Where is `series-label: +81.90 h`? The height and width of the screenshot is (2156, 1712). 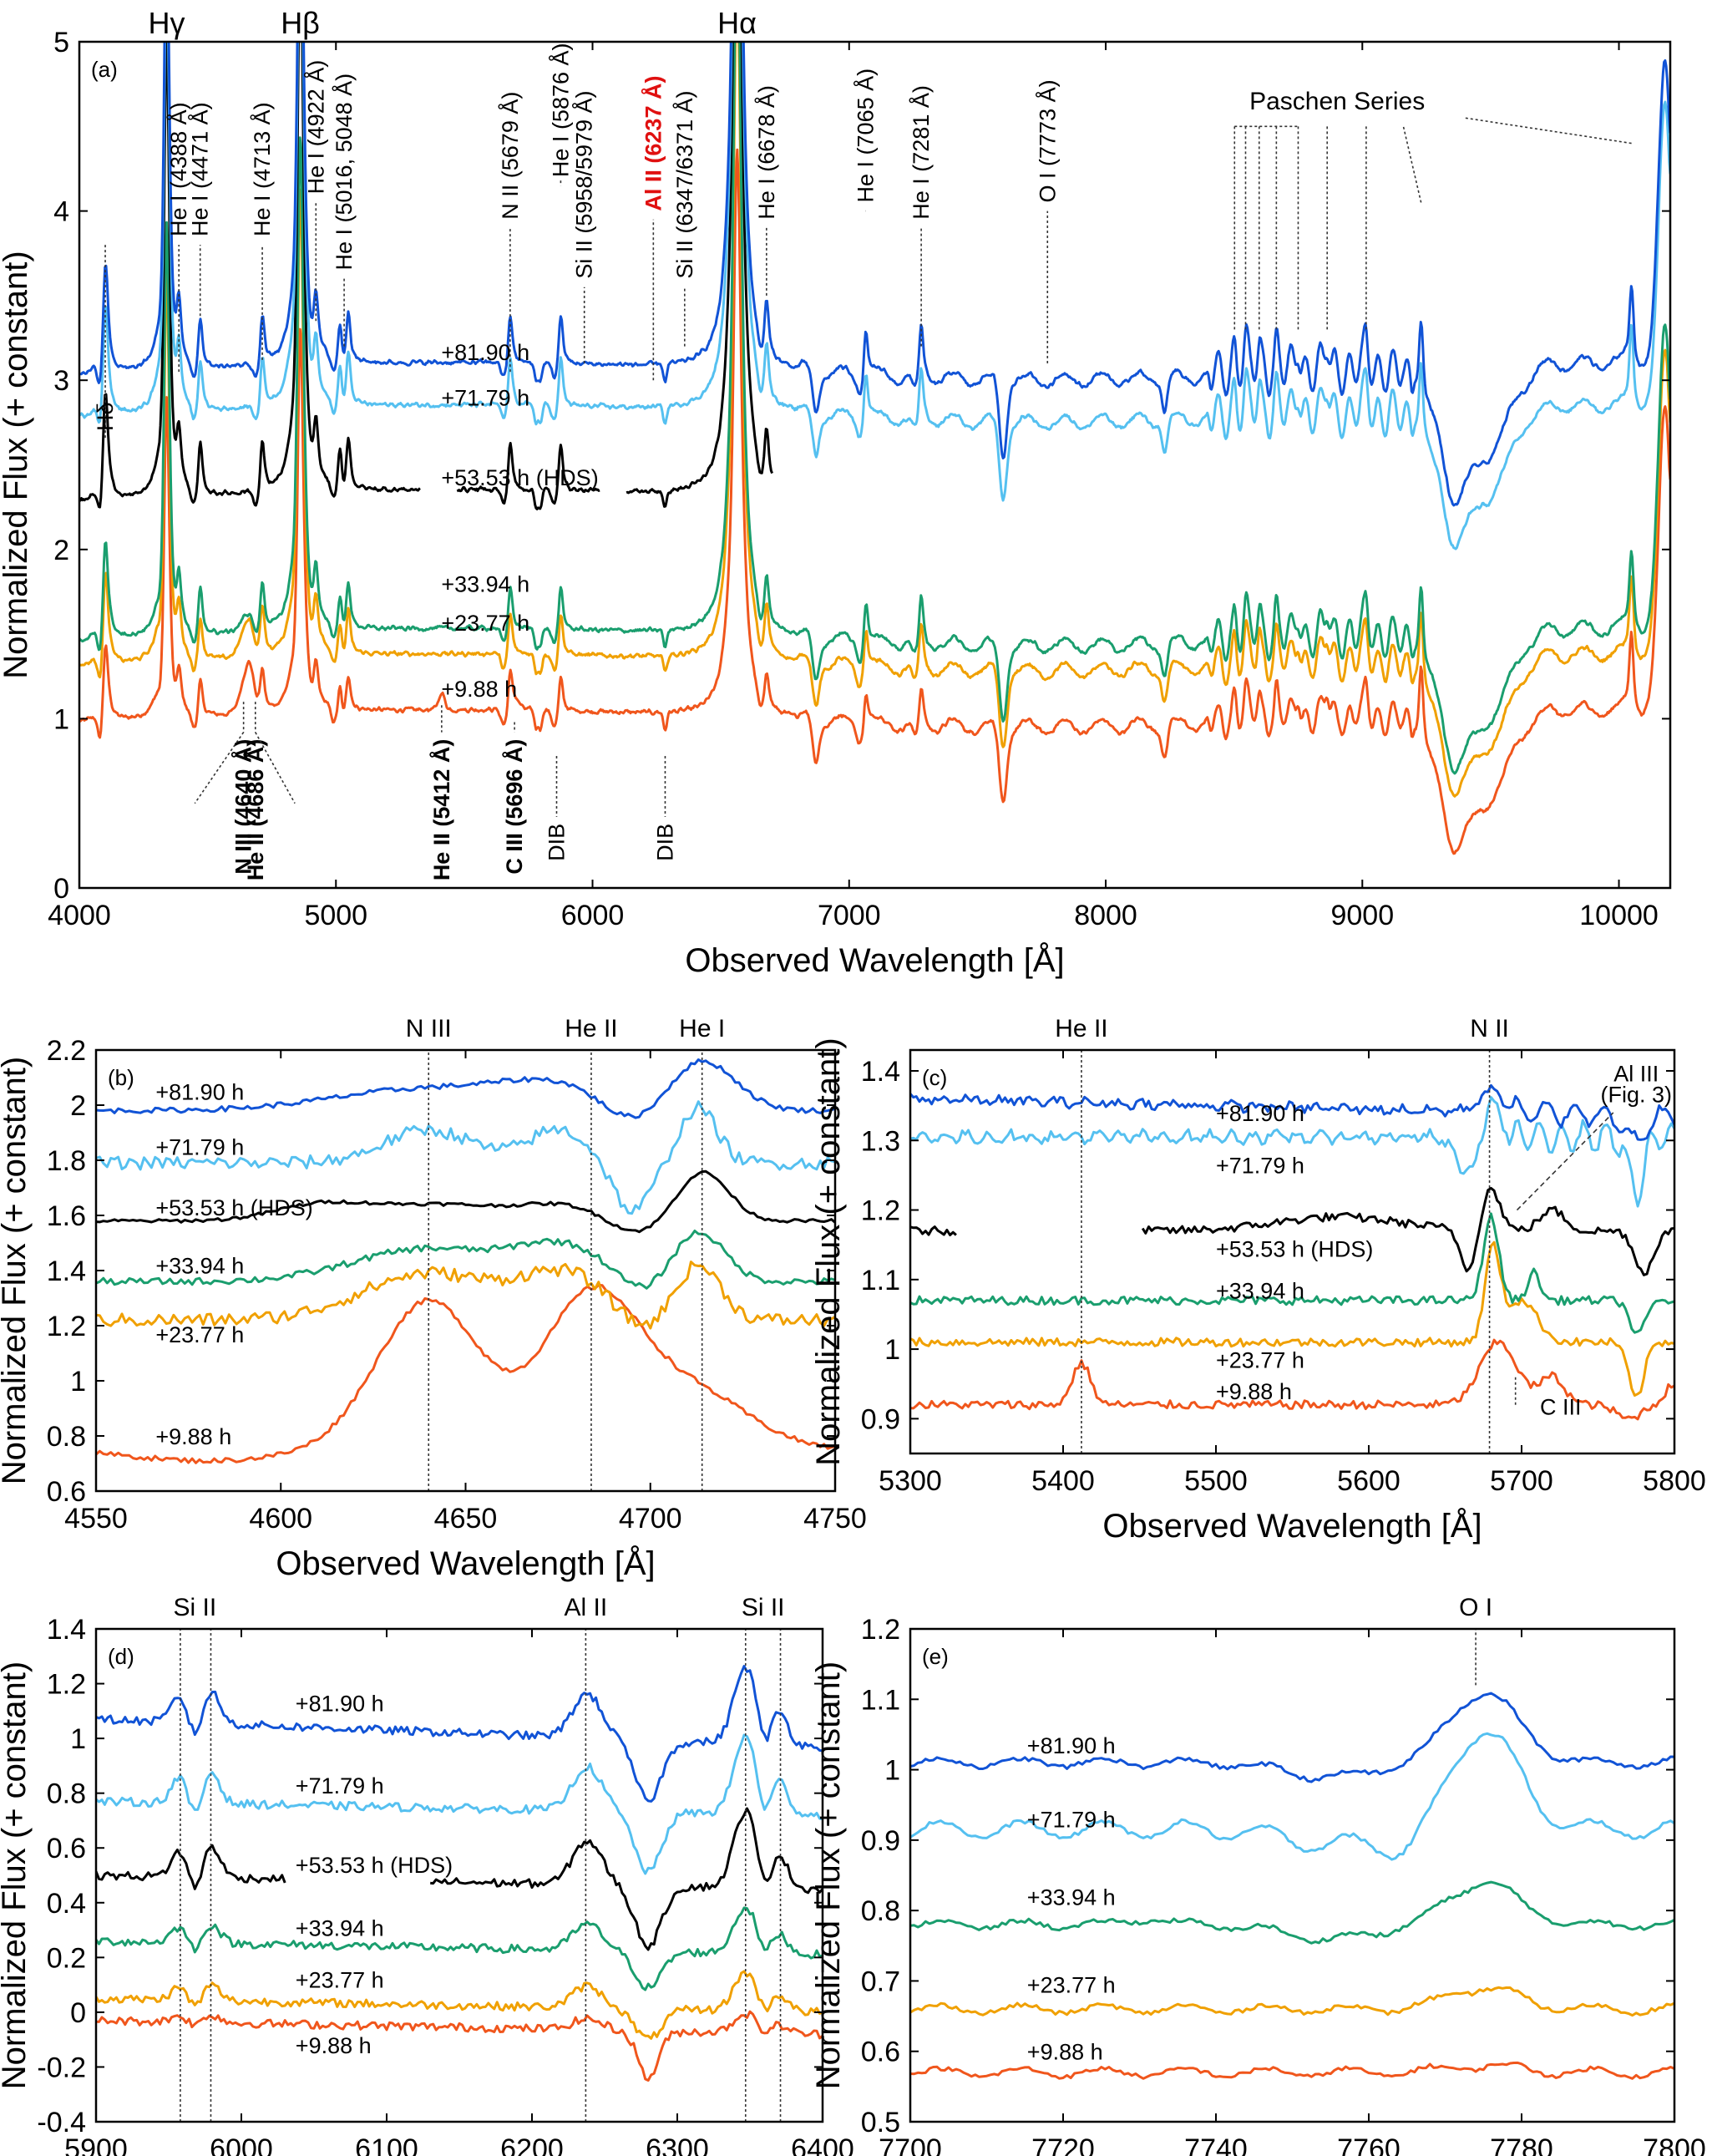
series-label: +81.90 h is located at coordinates (1071, 1745).